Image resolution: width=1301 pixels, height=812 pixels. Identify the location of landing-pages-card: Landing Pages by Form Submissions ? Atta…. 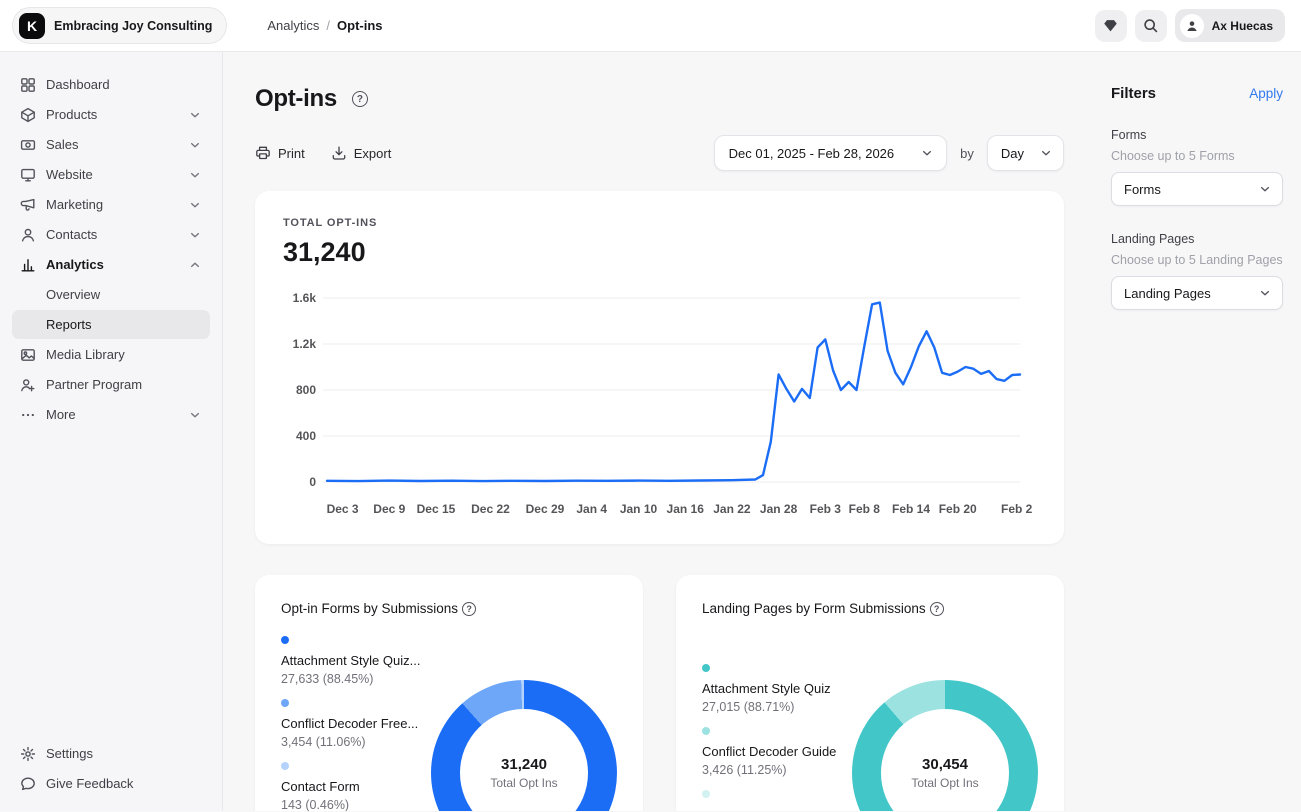
(870, 693).